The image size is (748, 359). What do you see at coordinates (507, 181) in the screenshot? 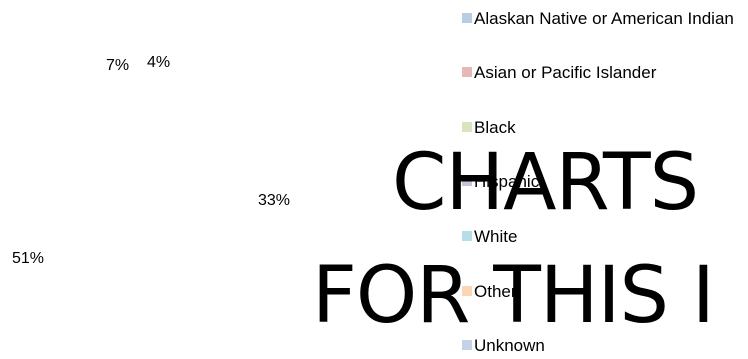
I see `legend-label: Hispanic` at bounding box center [507, 181].